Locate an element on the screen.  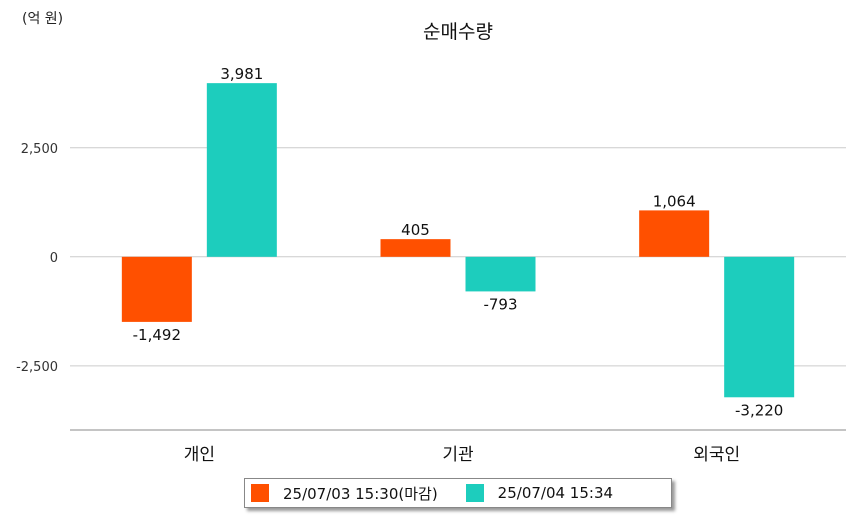
unit-label: (억 원) is located at coordinates (43, 19).